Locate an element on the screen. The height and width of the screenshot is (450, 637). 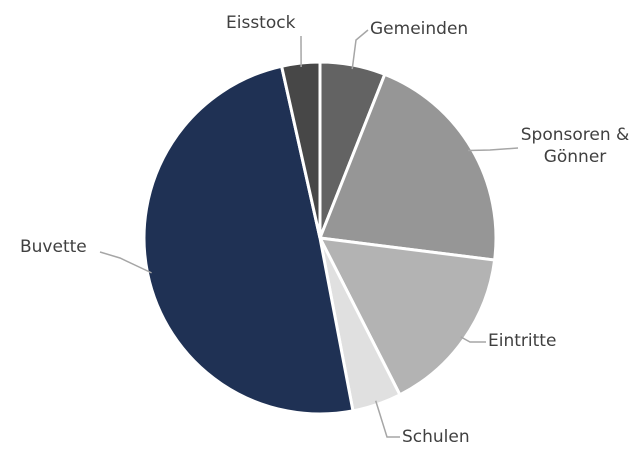
slice-label: Eintritte is located at coordinates (522, 341).